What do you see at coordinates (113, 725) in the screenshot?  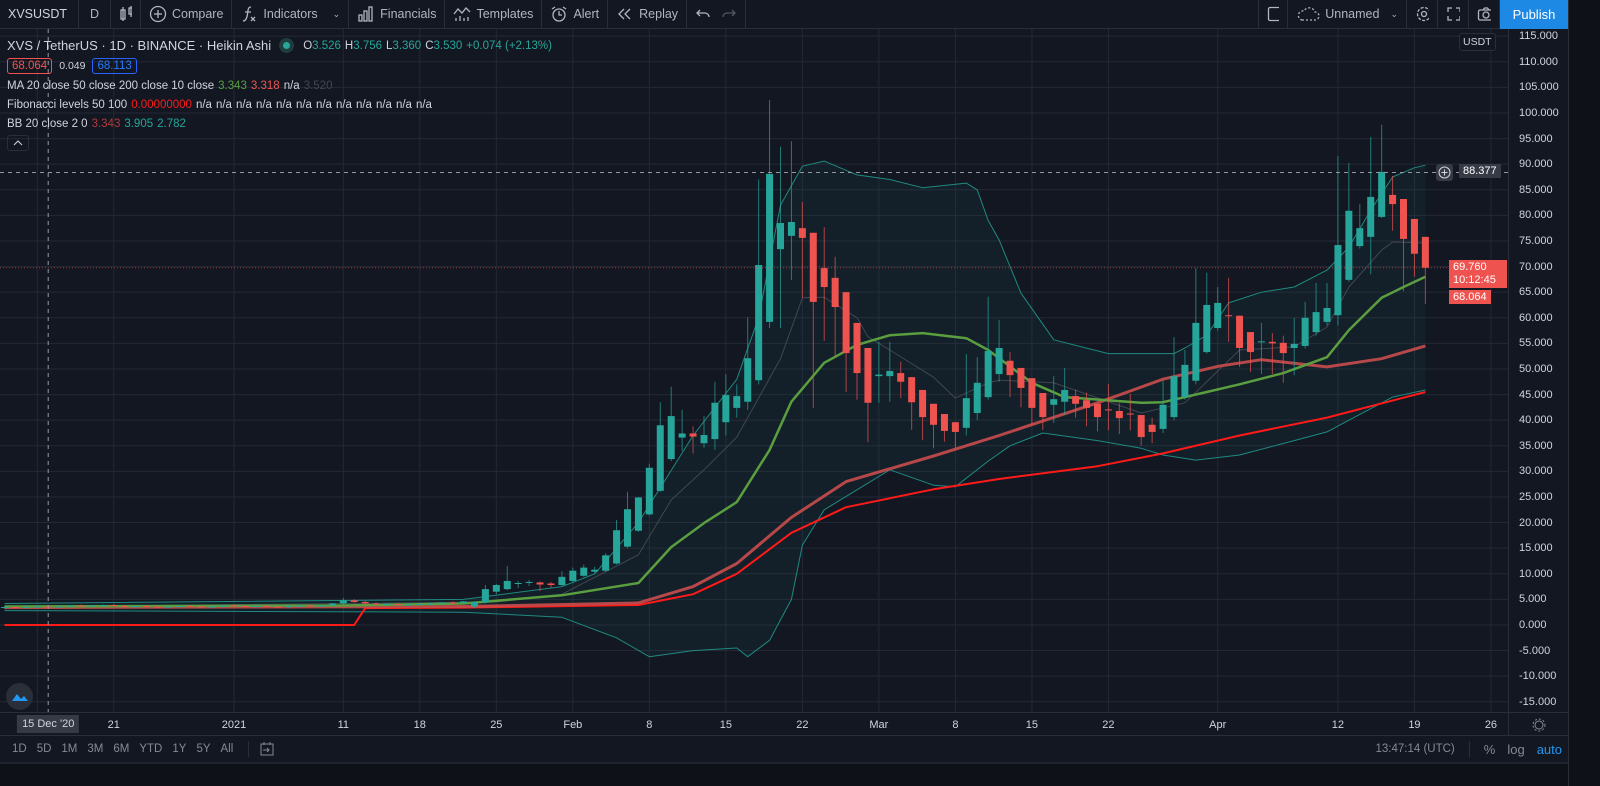 I see `time-tick-label: 21` at bounding box center [113, 725].